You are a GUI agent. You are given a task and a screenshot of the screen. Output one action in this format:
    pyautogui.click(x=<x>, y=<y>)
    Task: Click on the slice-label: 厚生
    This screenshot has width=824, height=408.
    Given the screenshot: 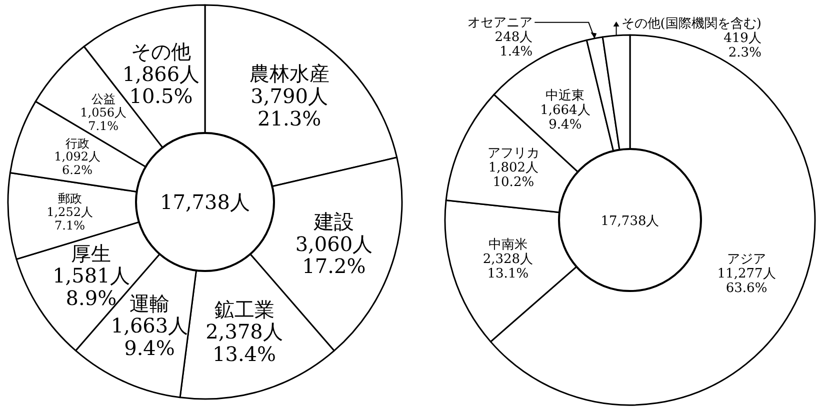 What is the action you would take?
    pyautogui.click(x=91, y=253)
    